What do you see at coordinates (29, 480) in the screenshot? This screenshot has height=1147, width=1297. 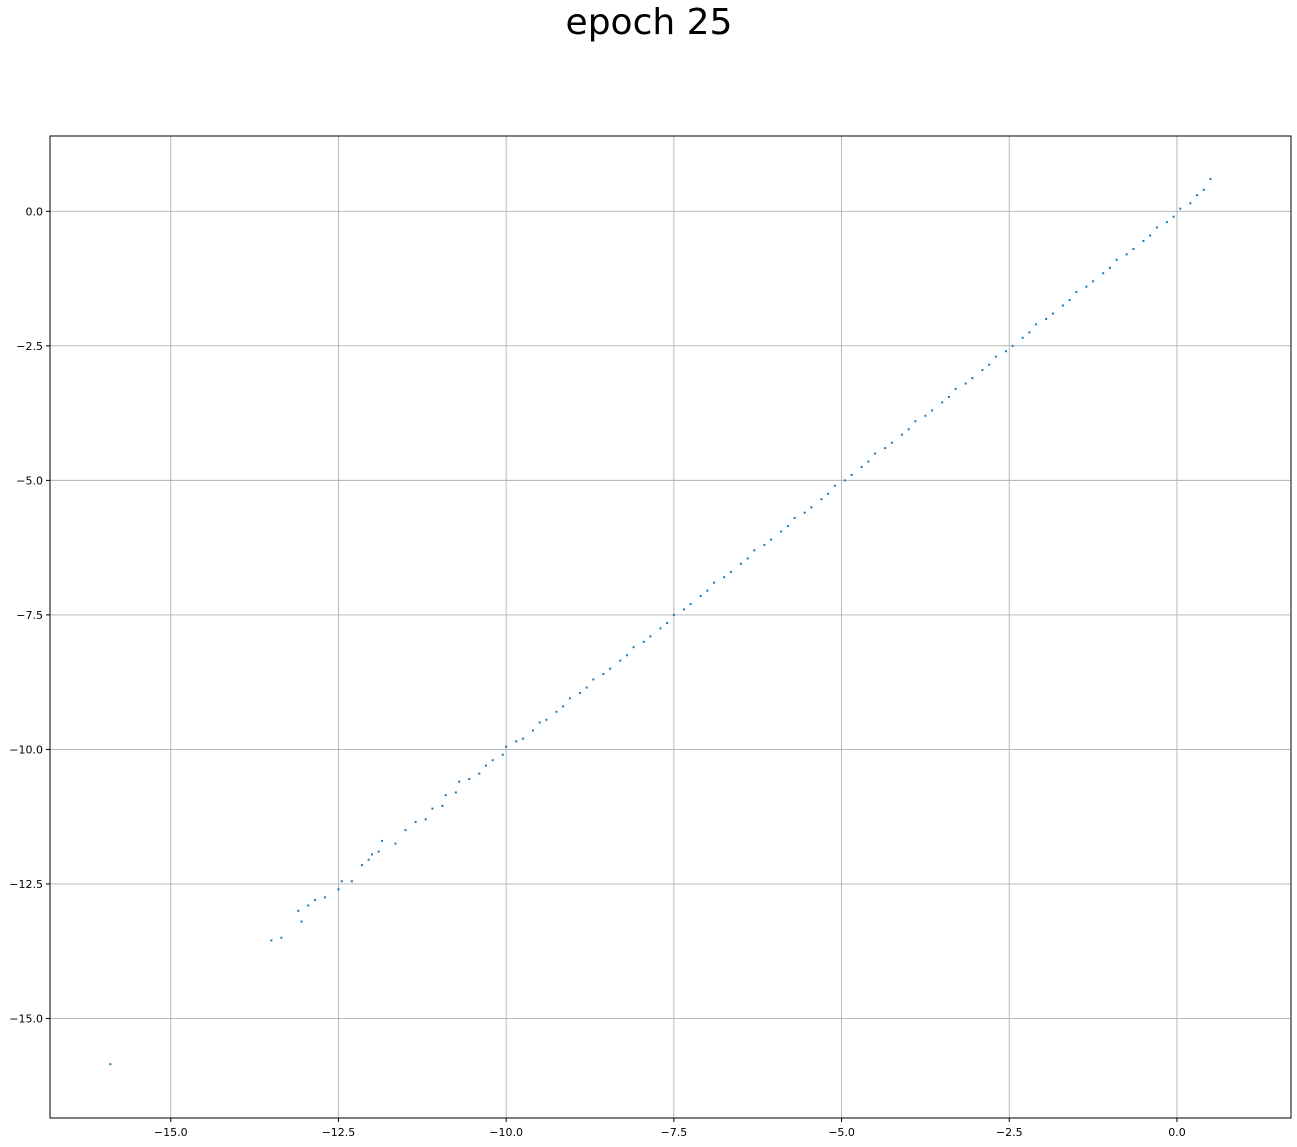 I see `y-tick-label: −5.0` at bounding box center [29, 480].